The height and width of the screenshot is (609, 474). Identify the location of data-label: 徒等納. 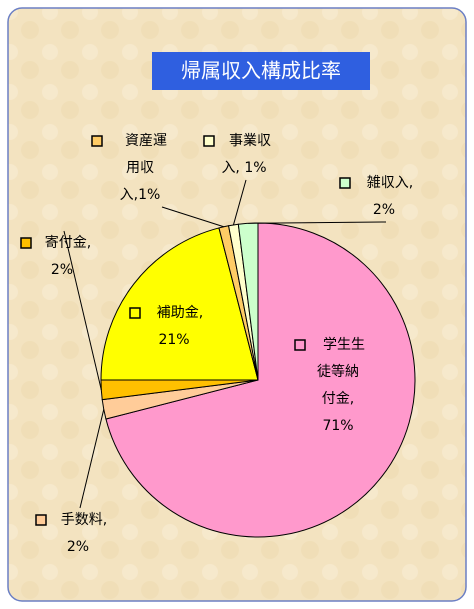
(338, 371).